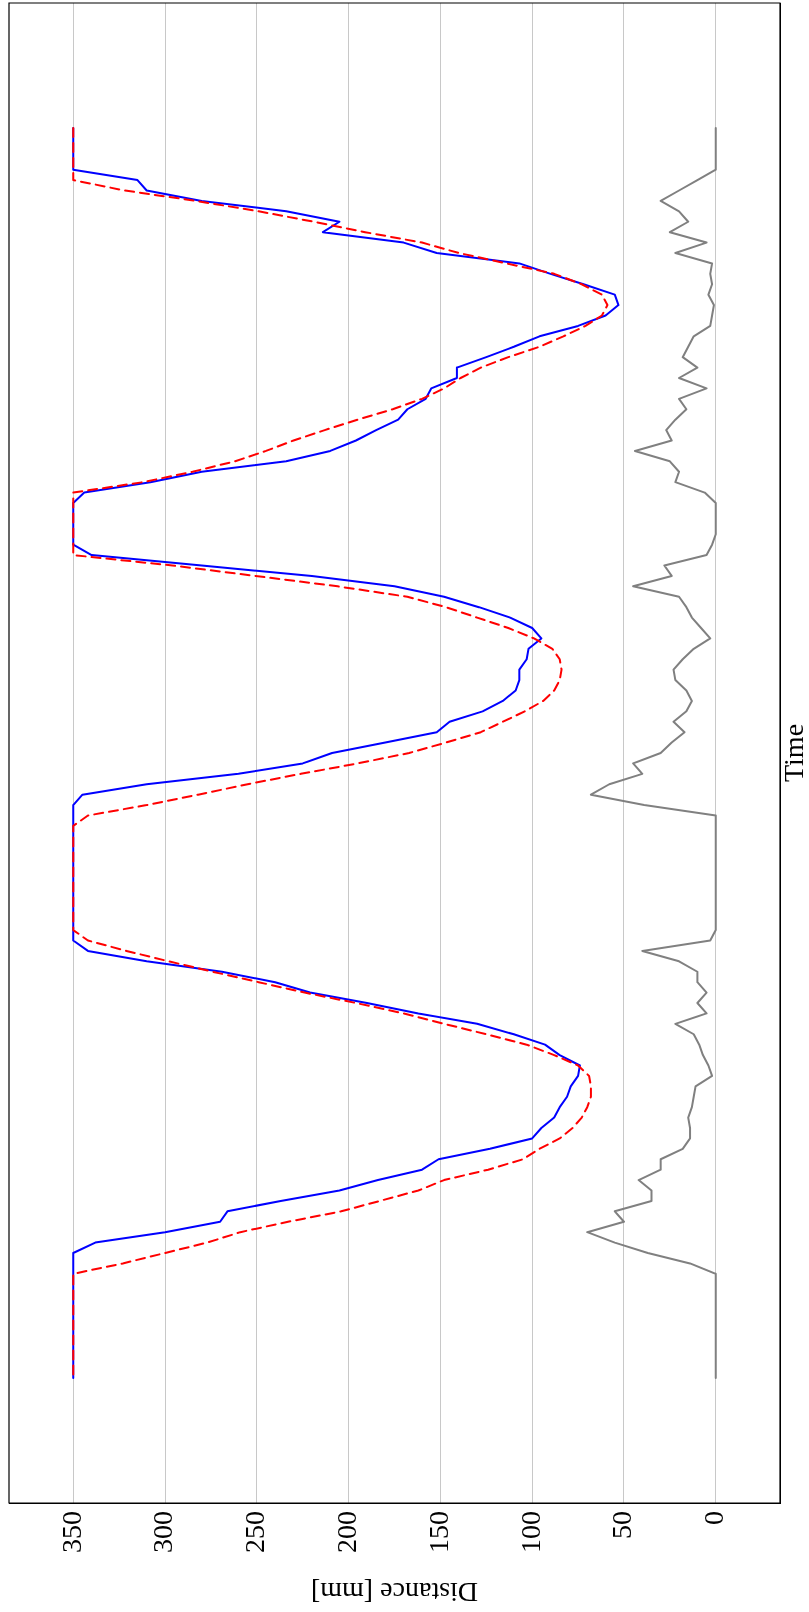  Describe the element at coordinates (255, 1532) in the screenshot. I see `x-tick-label: 250` at that location.